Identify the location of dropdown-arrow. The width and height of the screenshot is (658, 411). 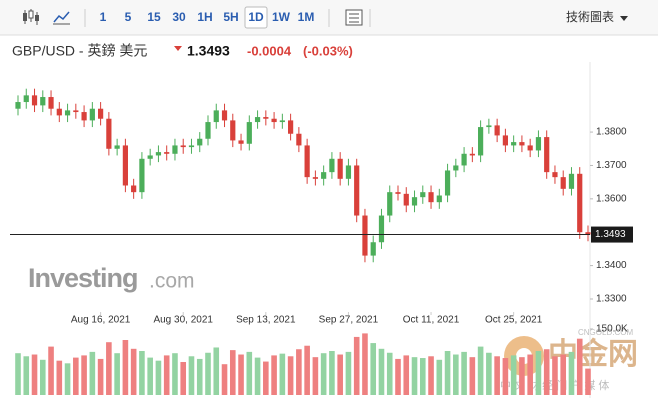
(624, 18).